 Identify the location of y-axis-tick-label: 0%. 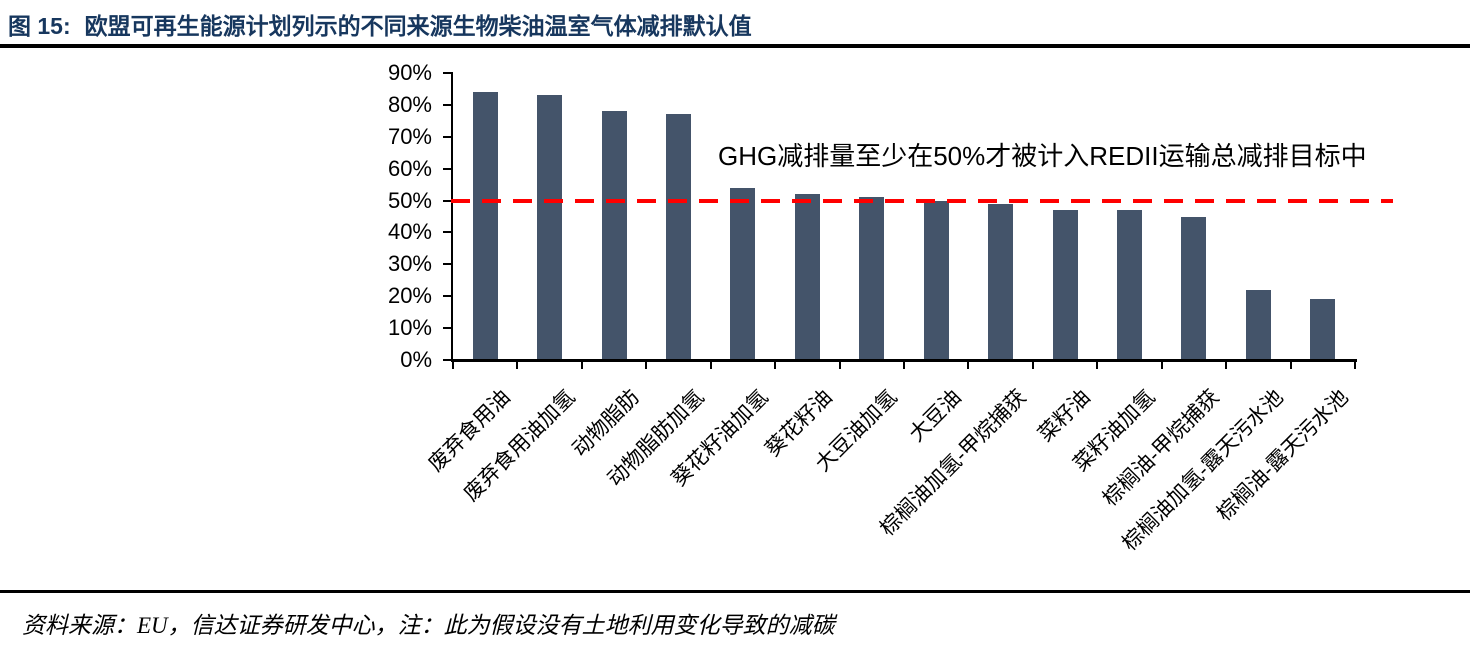
(416, 359).